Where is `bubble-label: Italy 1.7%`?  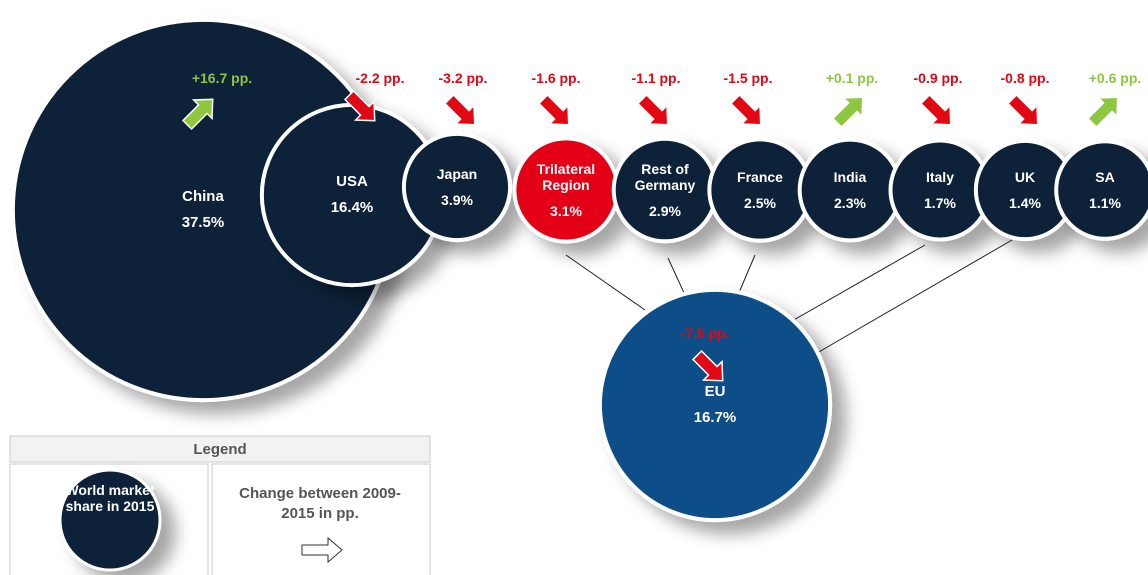
bubble-label: Italy 1.7% is located at coordinates (939, 189).